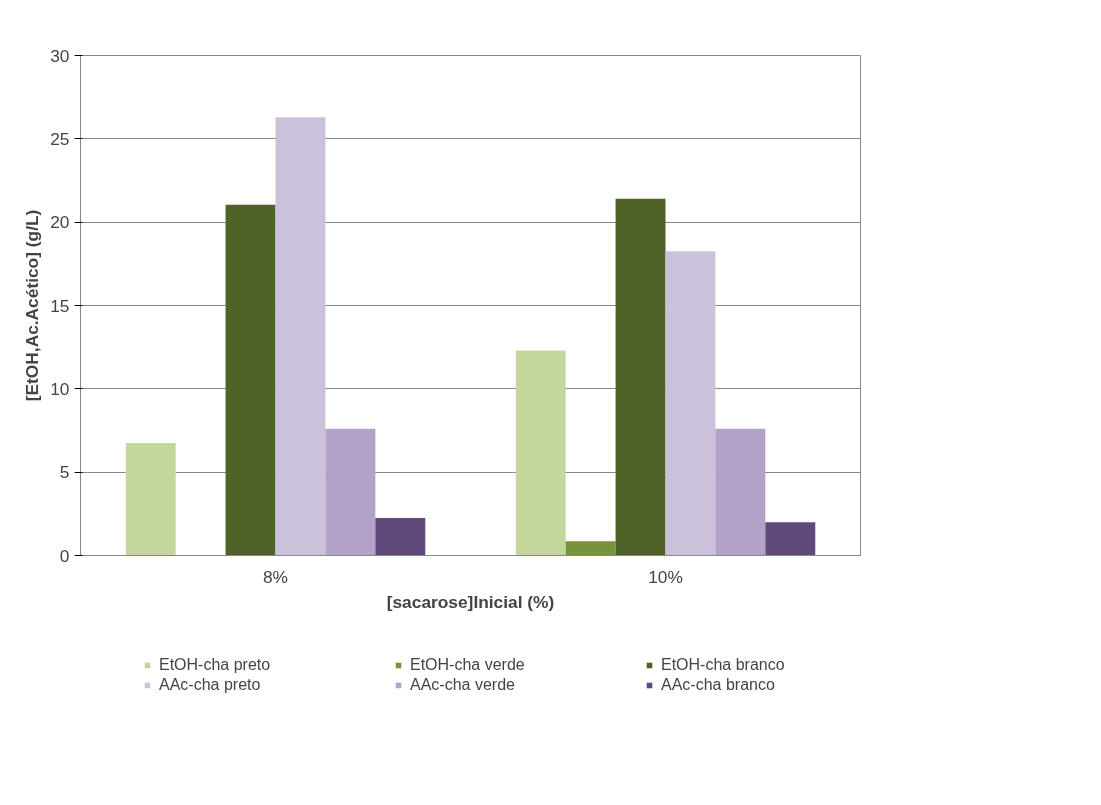  Describe the element at coordinates (215, 665) in the screenshot. I see `legend-label: EtOH-cha preto` at that location.